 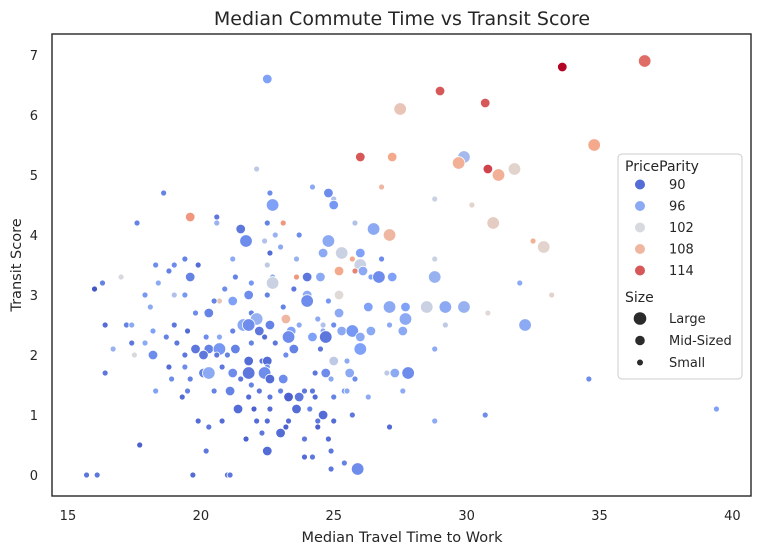 What do you see at coordinates (662, 167) in the screenshot?
I see `legend-hue-title: PriceParity` at bounding box center [662, 167].